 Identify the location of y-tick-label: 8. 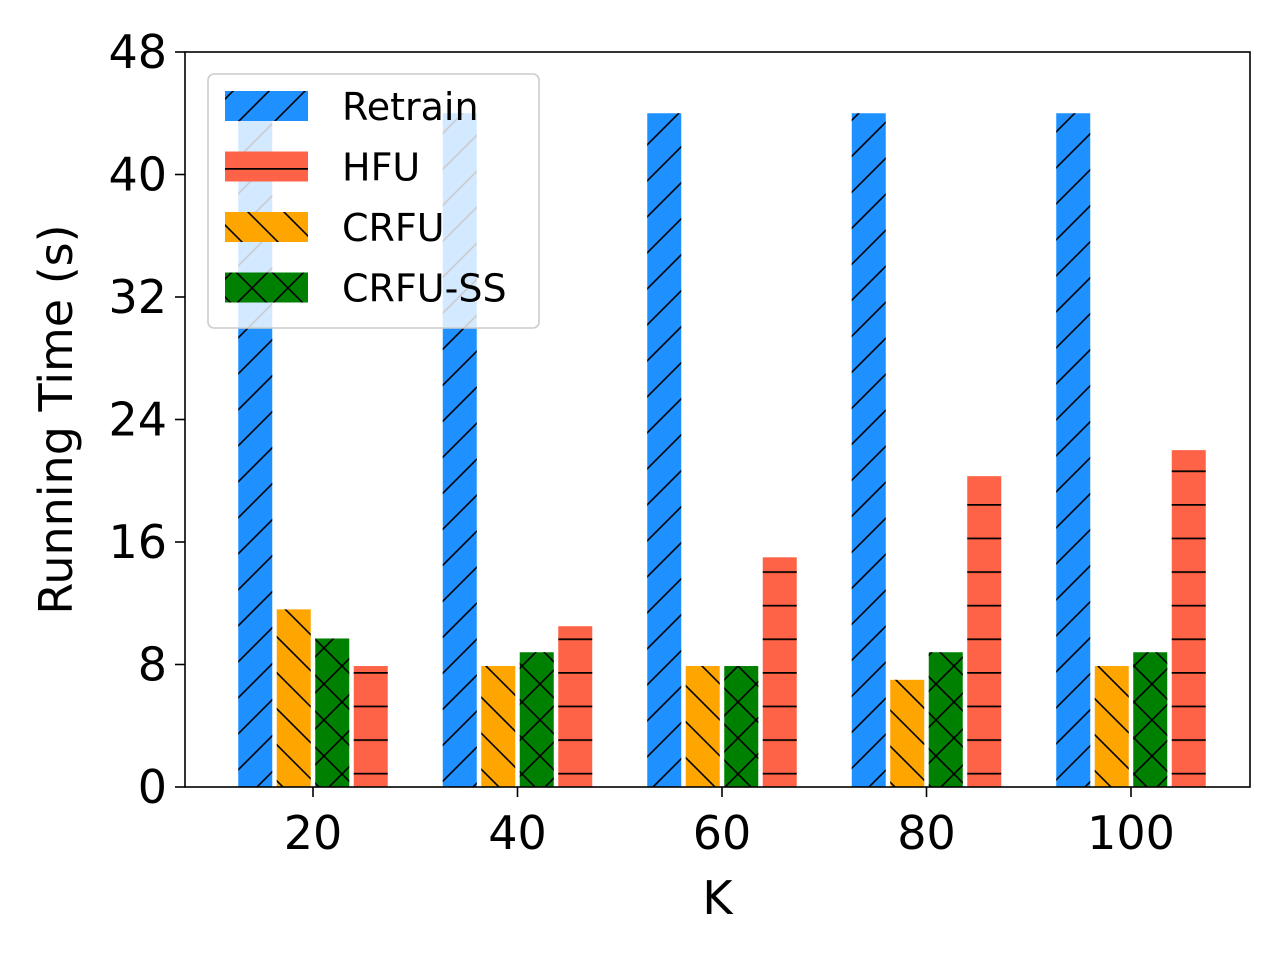
(152, 665).